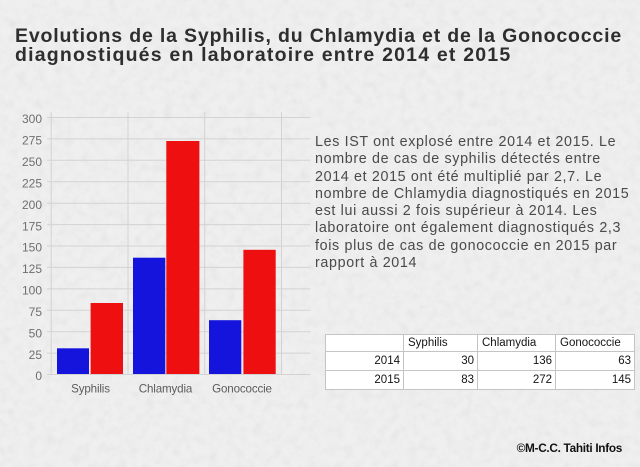 The image size is (640, 467). Describe the element at coordinates (32, 119) in the screenshot. I see `svg-text: 300` at that location.